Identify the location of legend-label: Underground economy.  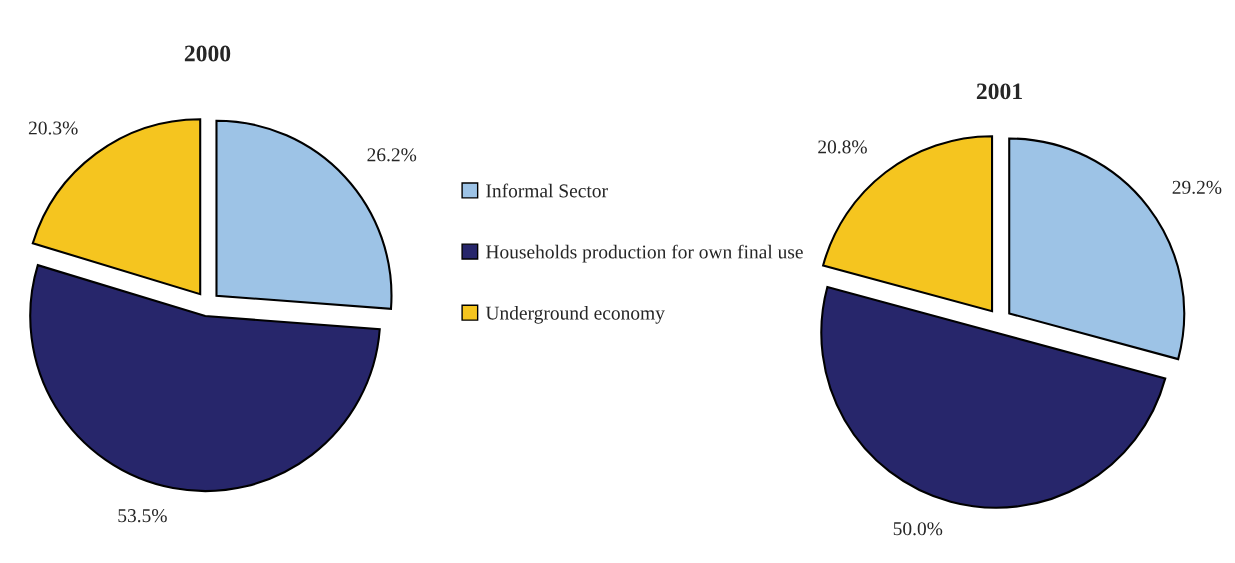
(575, 314).